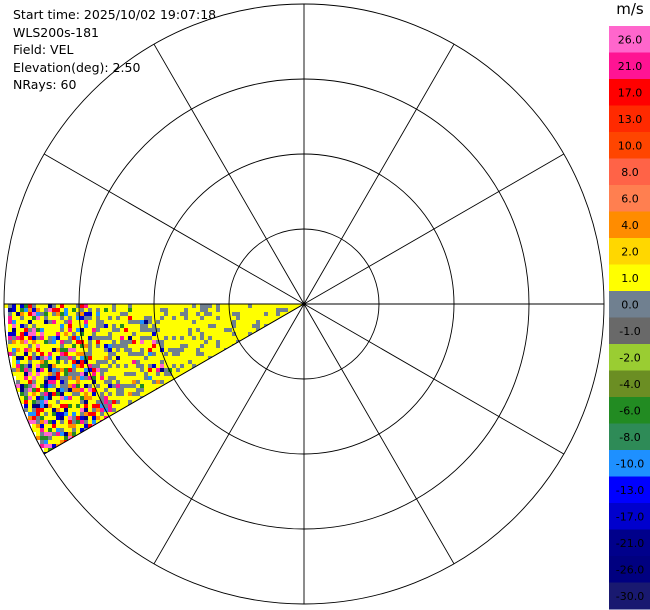 This screenshot has height=610, width=650. I want to click on colorbar-tick-label: 2.0, so click(630, 251).